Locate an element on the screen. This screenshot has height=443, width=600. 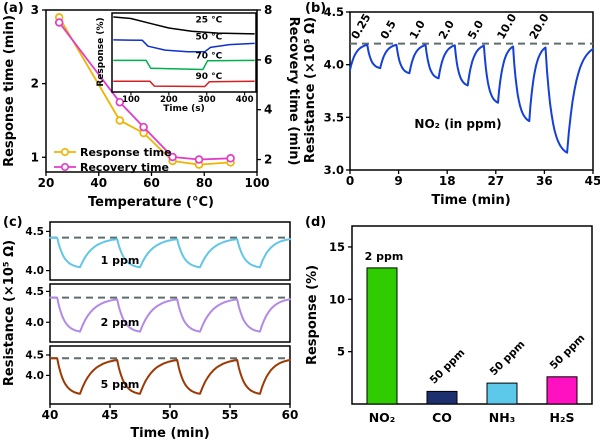
c-x-tick-label: 50 is located at coordinates (170, 415).